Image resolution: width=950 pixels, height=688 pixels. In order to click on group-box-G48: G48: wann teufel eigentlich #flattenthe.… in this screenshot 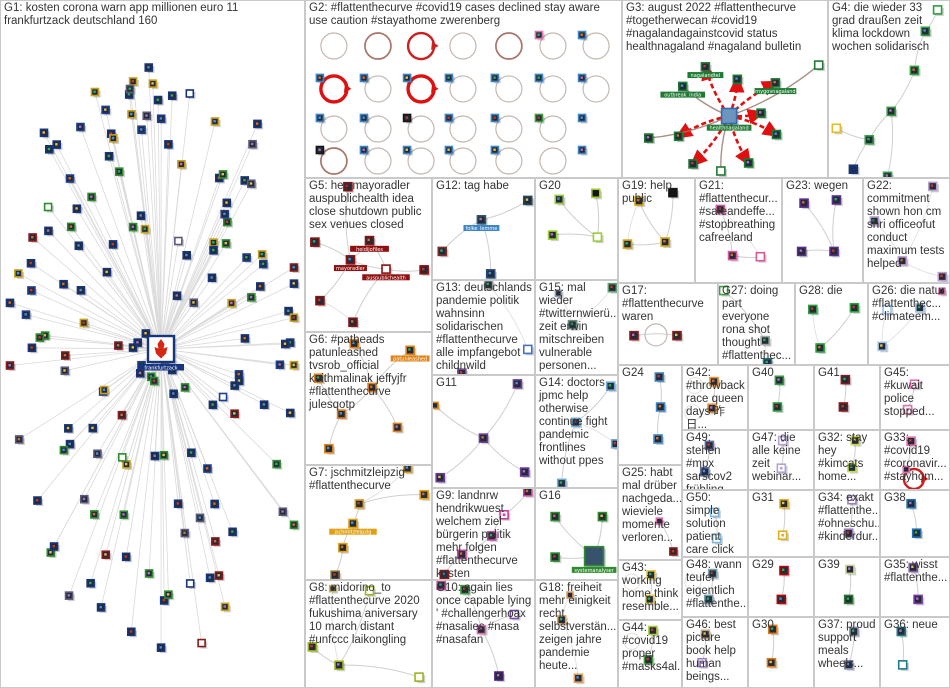, I will do `click(715, 587)`.